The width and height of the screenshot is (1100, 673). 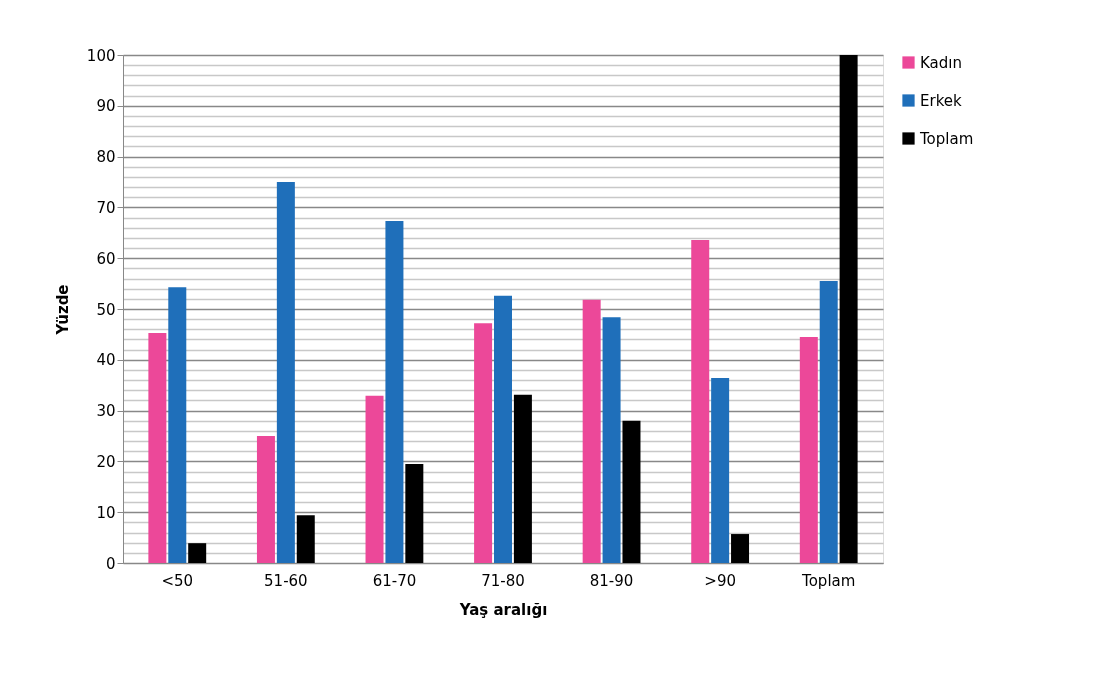 What do you see at coordinates (828, 580) in the screenshot?
I see `x-tick-label: Toplam` at bounding box center [828, 580].